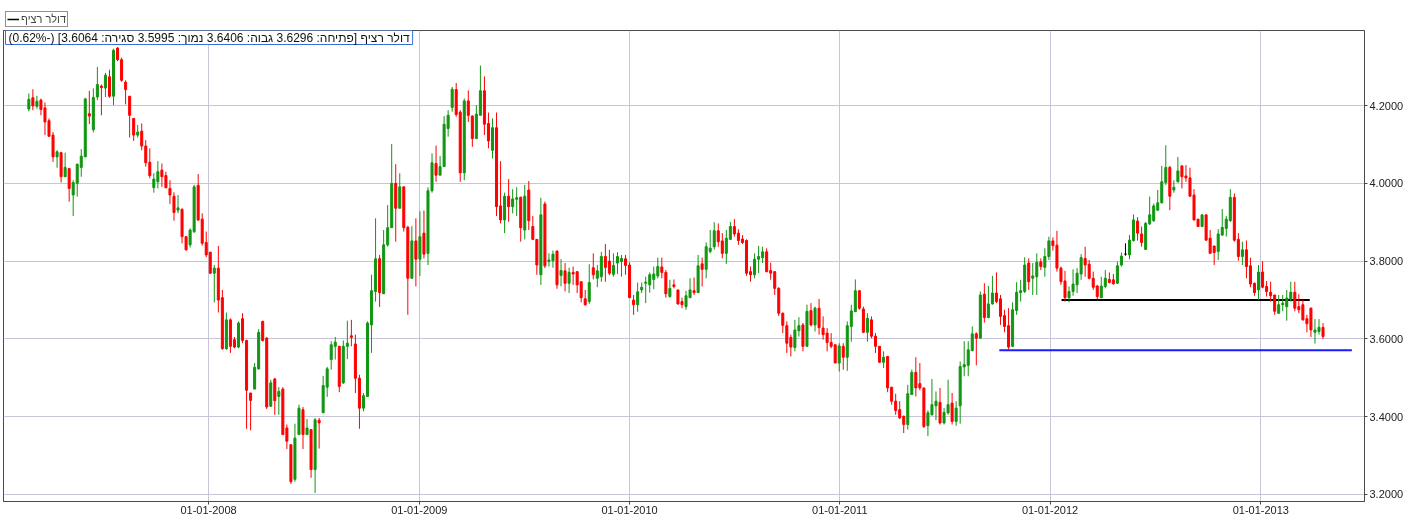  I want to click on y-tick-label: 3.8000, so click(1386, 261).